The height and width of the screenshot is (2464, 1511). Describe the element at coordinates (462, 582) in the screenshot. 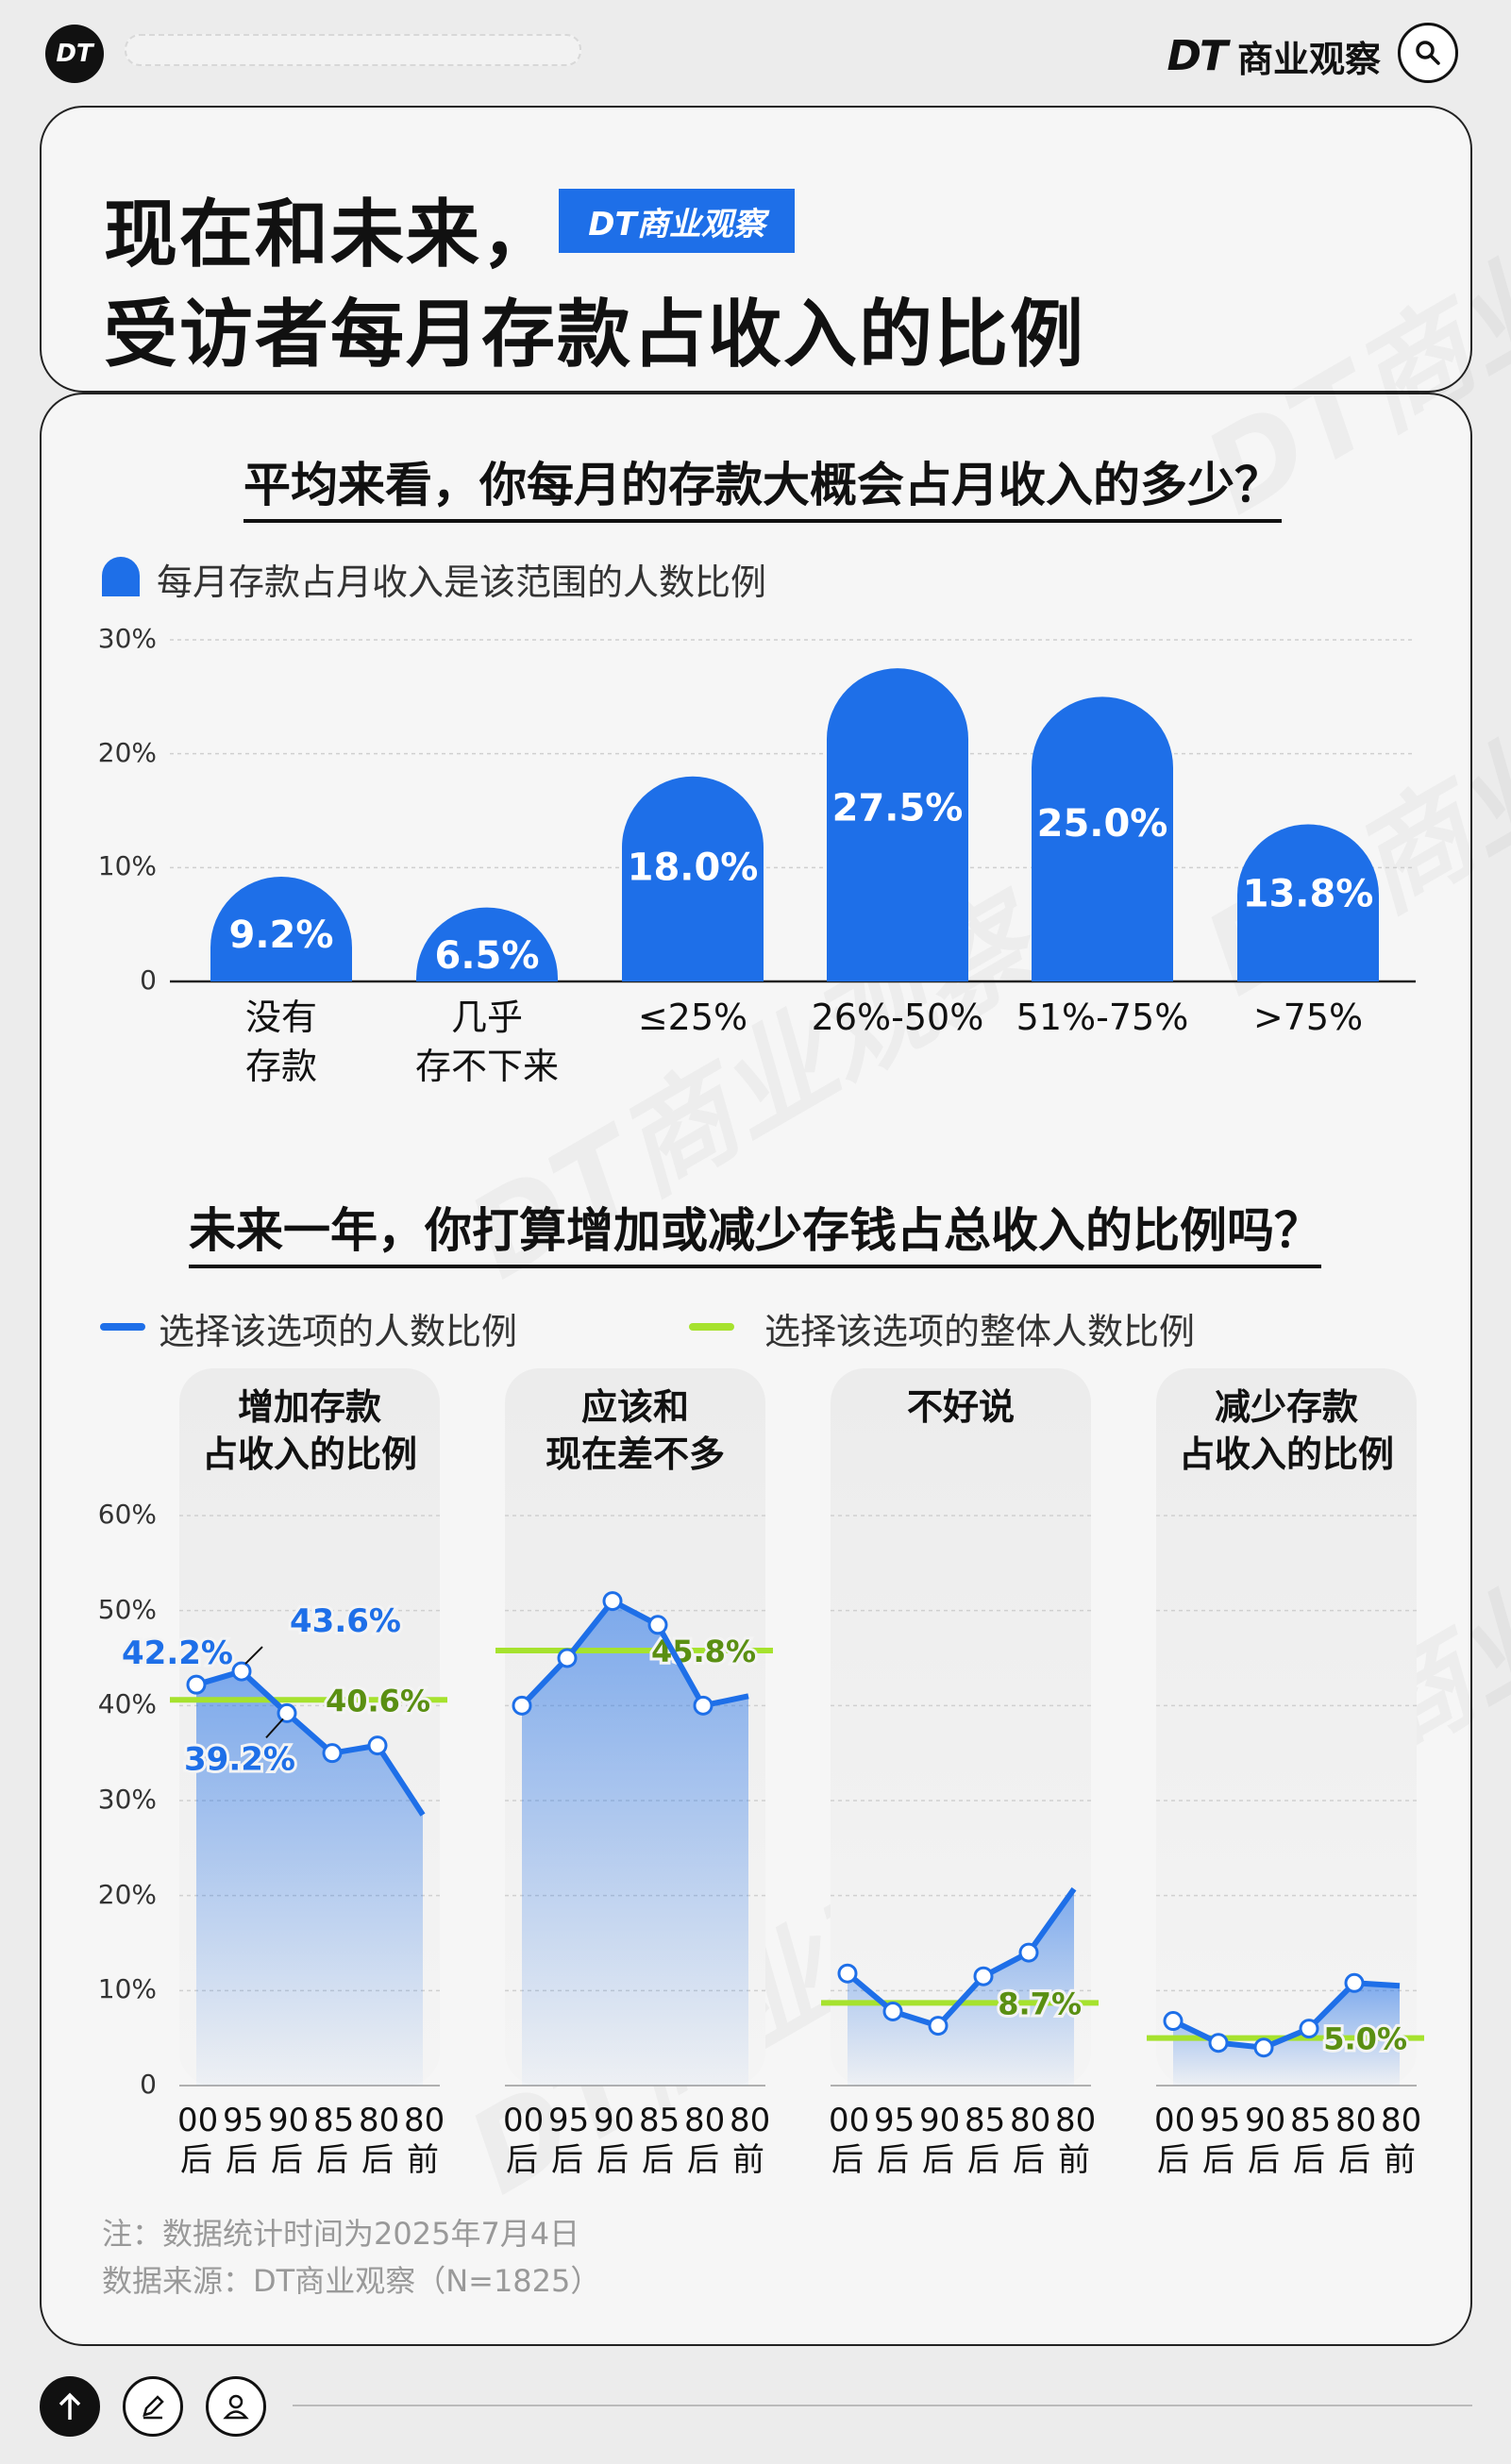

I see `q1-legend-text: 每月存款占月收入是该范围的人数比例` at that location.